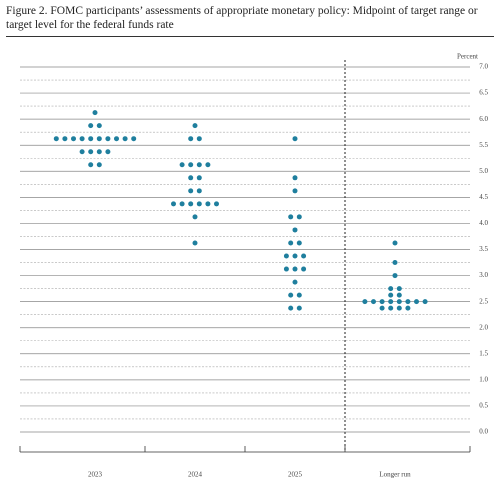 The width and height of the screenshot is (500, 487). What do you see at coordinates (195, 475) in the screenshot?
I see `x-tick-label: 2024` at bounding box center [195, 475].